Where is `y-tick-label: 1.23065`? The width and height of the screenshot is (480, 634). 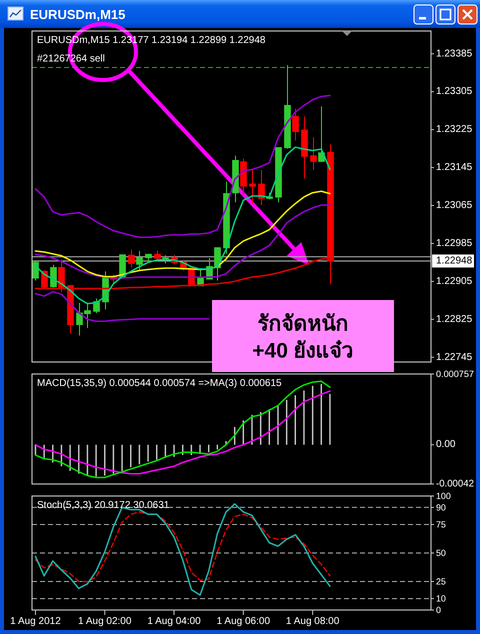 y-tick-label: 1.23065 is located at coordinates (454, 206).